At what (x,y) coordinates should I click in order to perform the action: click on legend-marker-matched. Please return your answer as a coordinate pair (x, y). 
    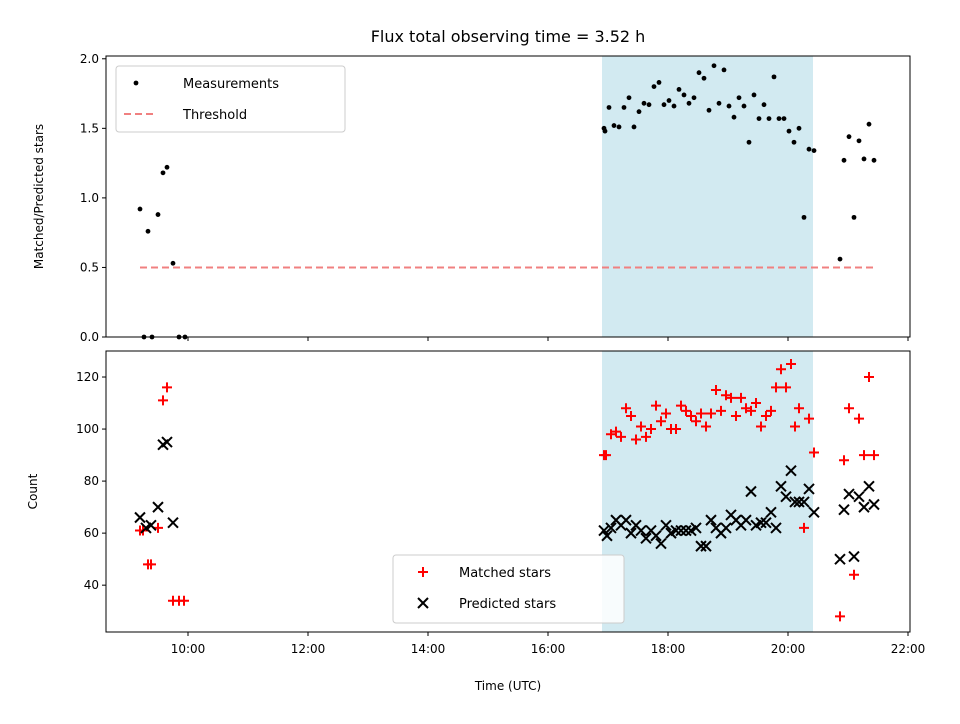
    Looking at the image, I should click on (423, 572).